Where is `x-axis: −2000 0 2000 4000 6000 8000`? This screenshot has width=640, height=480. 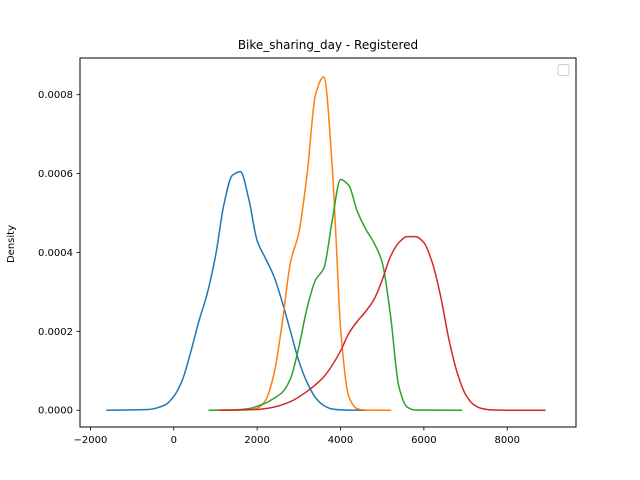 x-axis: −2000 0 2000 4000 6000 8000 is located at coordinates (297, 436).